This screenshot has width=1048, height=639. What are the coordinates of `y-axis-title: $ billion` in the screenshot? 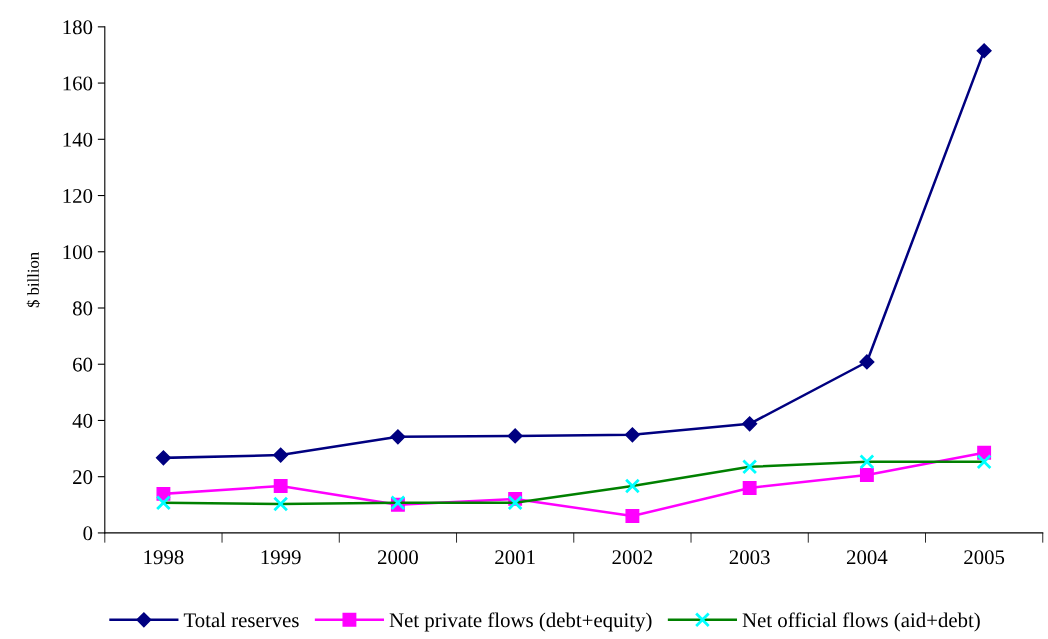 It's located at (33, 280).